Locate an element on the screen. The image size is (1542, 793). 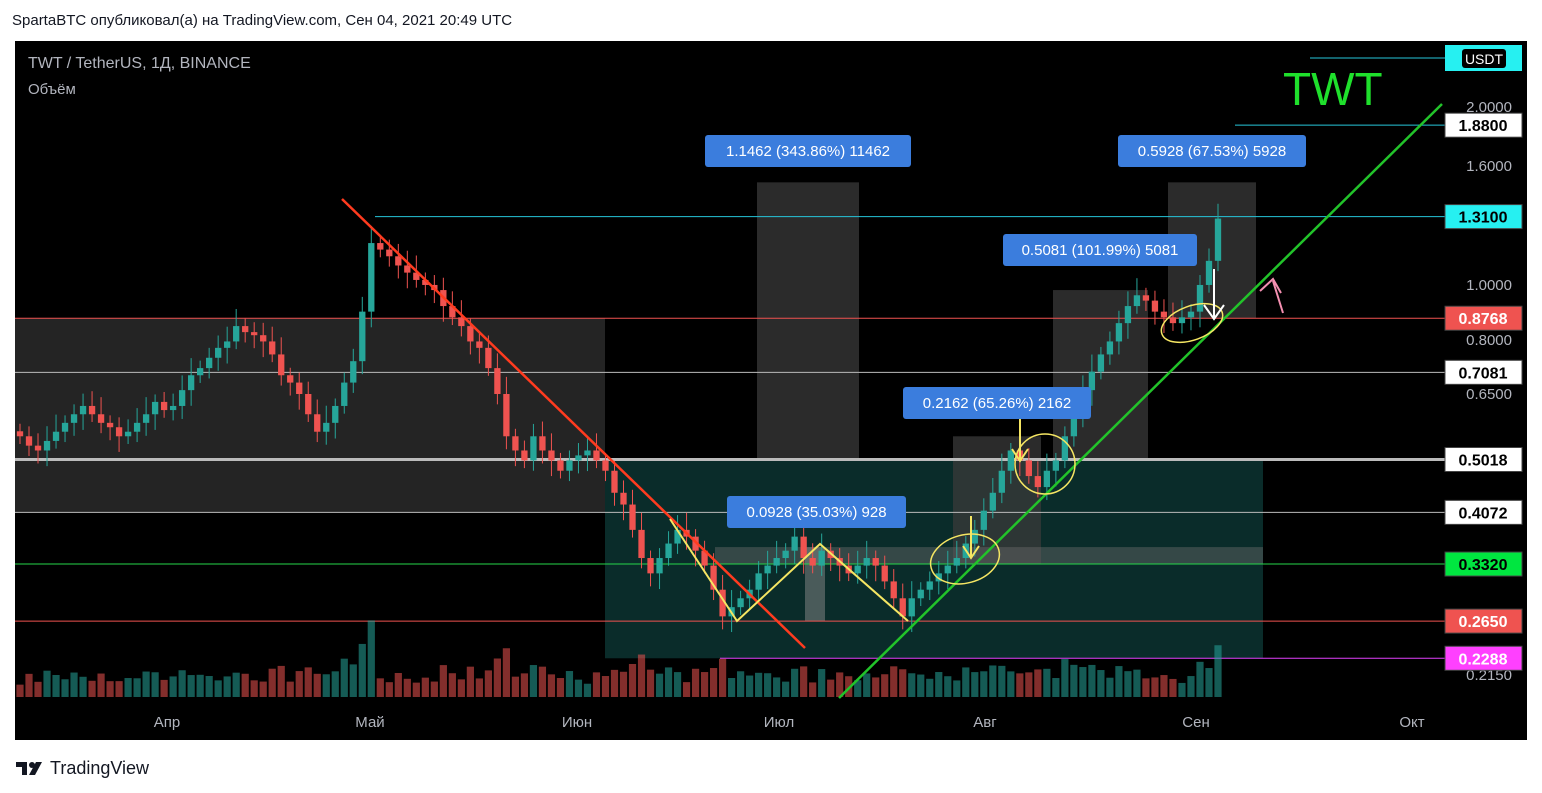
symbol-title: TWT / TetherUS, 1Д, BINANCE is located at coordinates (139, 63).